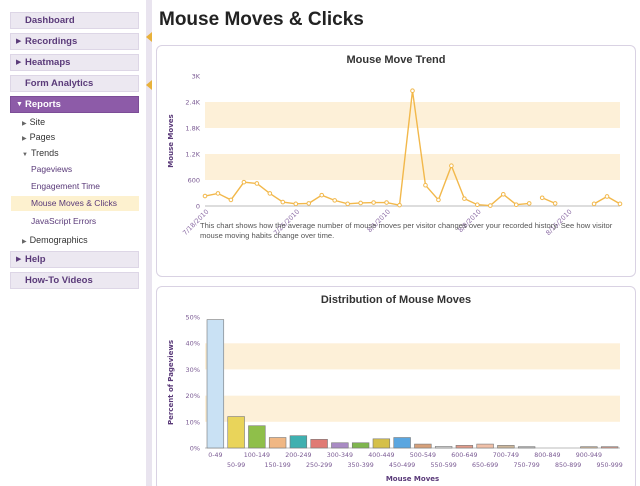 The width and height of the screenshot is (640, 486). I want to click on nav-trends: ▼ Trends, so click(40, 154).